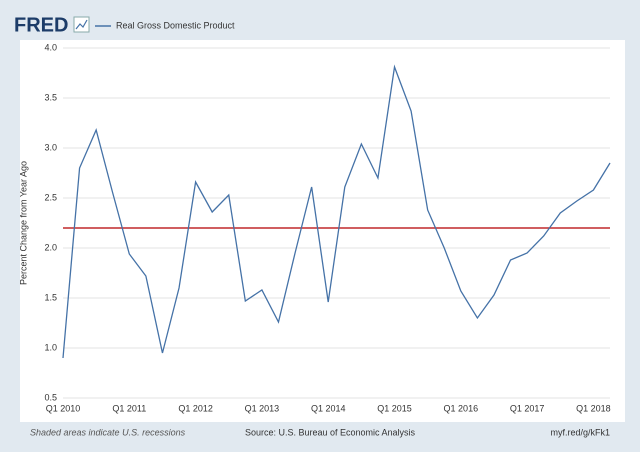  Describe the element at coordinates (50, 47) in the screenshot. I see `y-tick-label: 4.0` at that location.